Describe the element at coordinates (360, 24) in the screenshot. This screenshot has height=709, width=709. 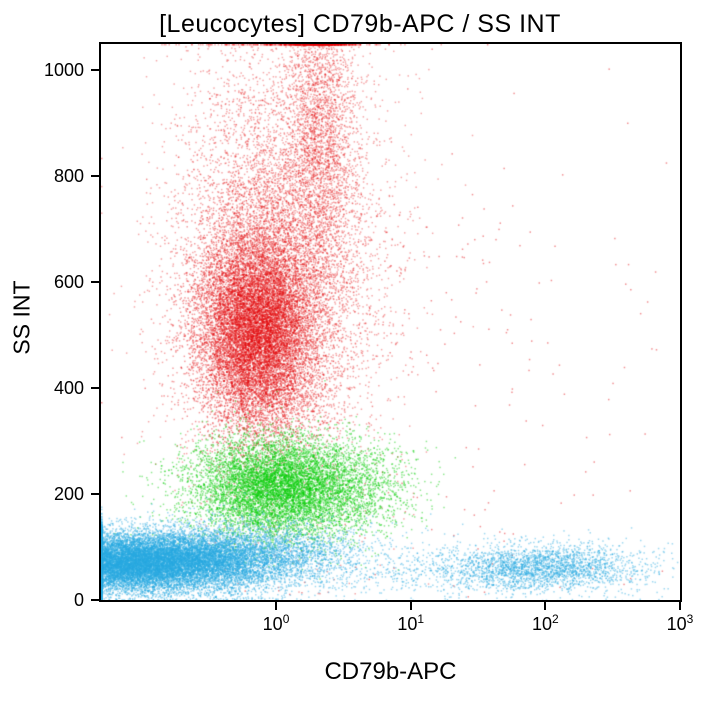
I see `chart-title: [Leucocytes] CD79b-APC / SS INT` at that location.